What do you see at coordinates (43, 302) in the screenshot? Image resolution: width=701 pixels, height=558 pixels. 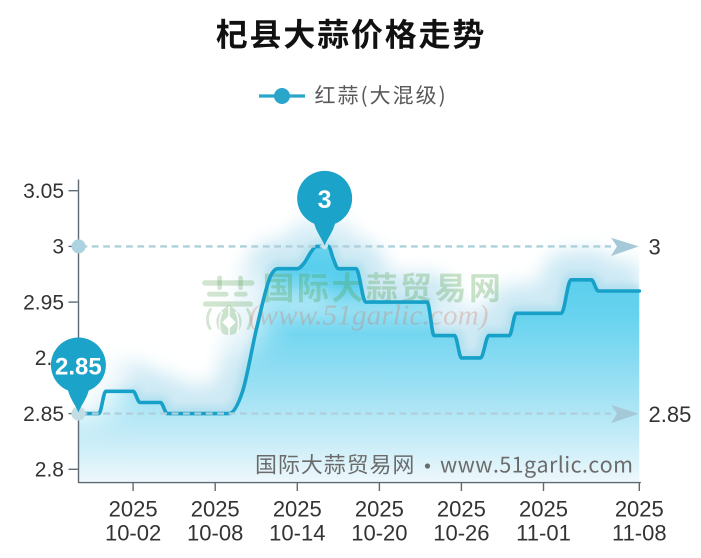 I see `svg-text: 2.95` at bounding box center [43, 302].